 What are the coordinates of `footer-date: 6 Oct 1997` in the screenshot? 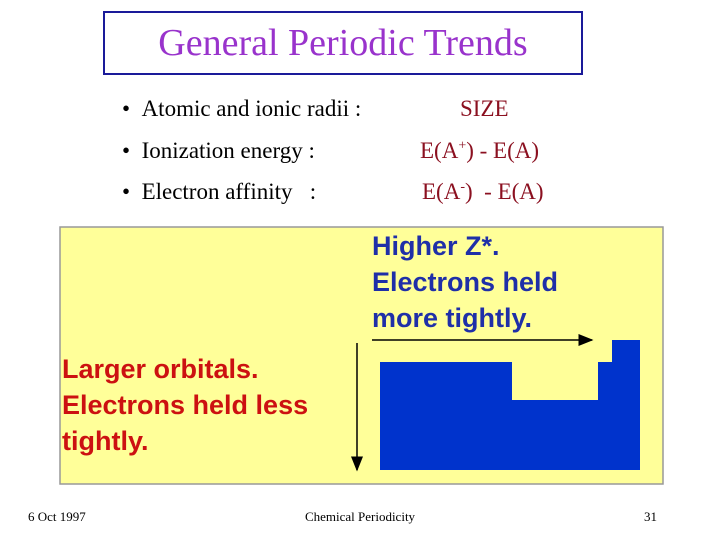 It's located at (57, 516).